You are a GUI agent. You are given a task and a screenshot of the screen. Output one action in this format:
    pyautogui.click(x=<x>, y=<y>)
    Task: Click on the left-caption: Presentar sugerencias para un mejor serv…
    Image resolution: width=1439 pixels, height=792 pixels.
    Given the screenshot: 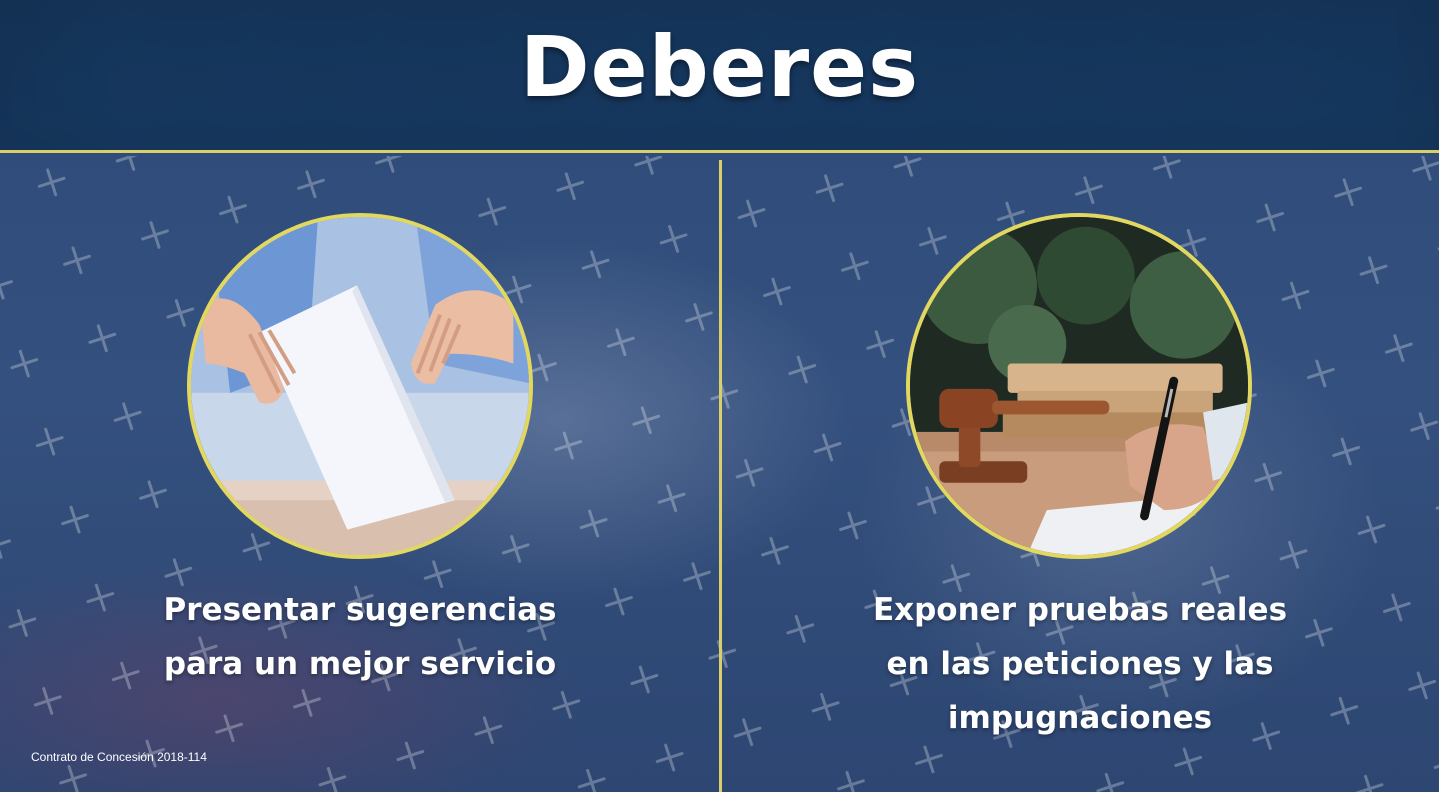 What is the action you would take?
    pyautogui.click(x=360, y=637)
    